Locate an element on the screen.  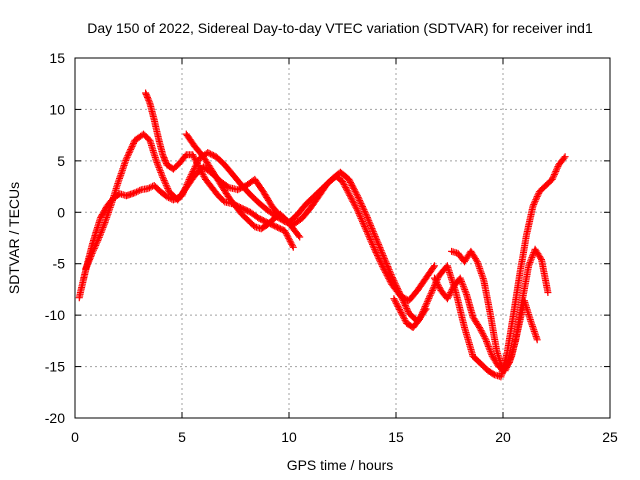
x-tick-label: 5 is located at coordinates (182, 437).